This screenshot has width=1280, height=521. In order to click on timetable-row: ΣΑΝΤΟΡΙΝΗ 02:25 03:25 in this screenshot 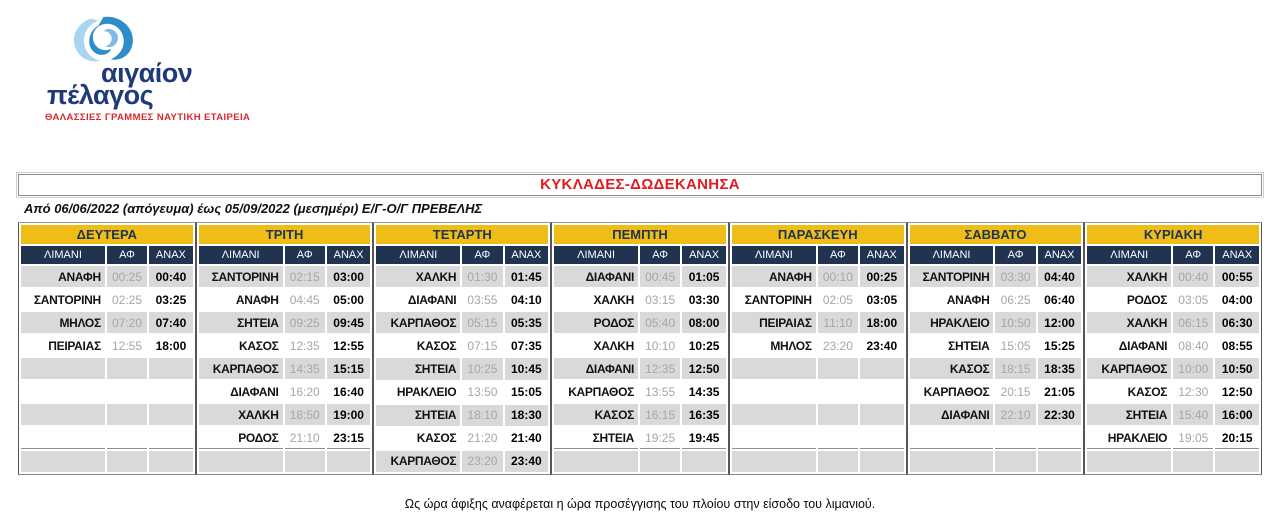, I will do `click(107, 299)`.